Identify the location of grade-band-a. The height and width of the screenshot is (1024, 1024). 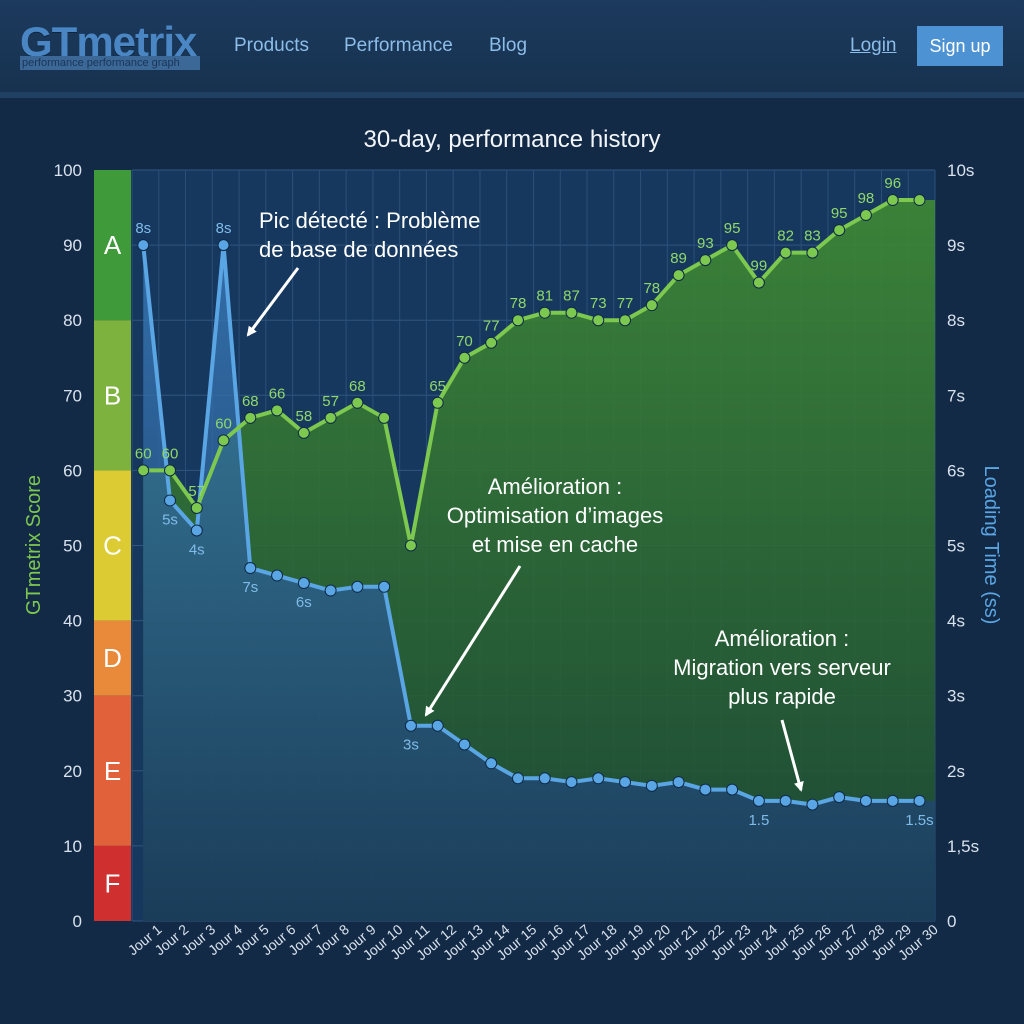
(112, 245).